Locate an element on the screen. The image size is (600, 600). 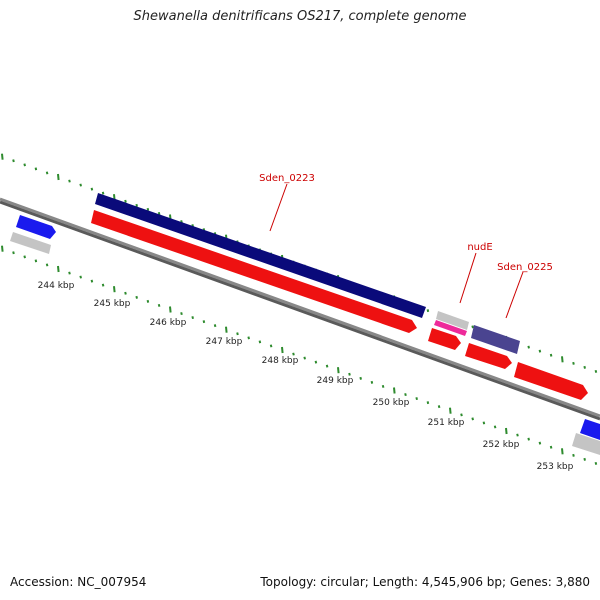
scale-label-246: 246 kbp is located at coordinates (168, 323).